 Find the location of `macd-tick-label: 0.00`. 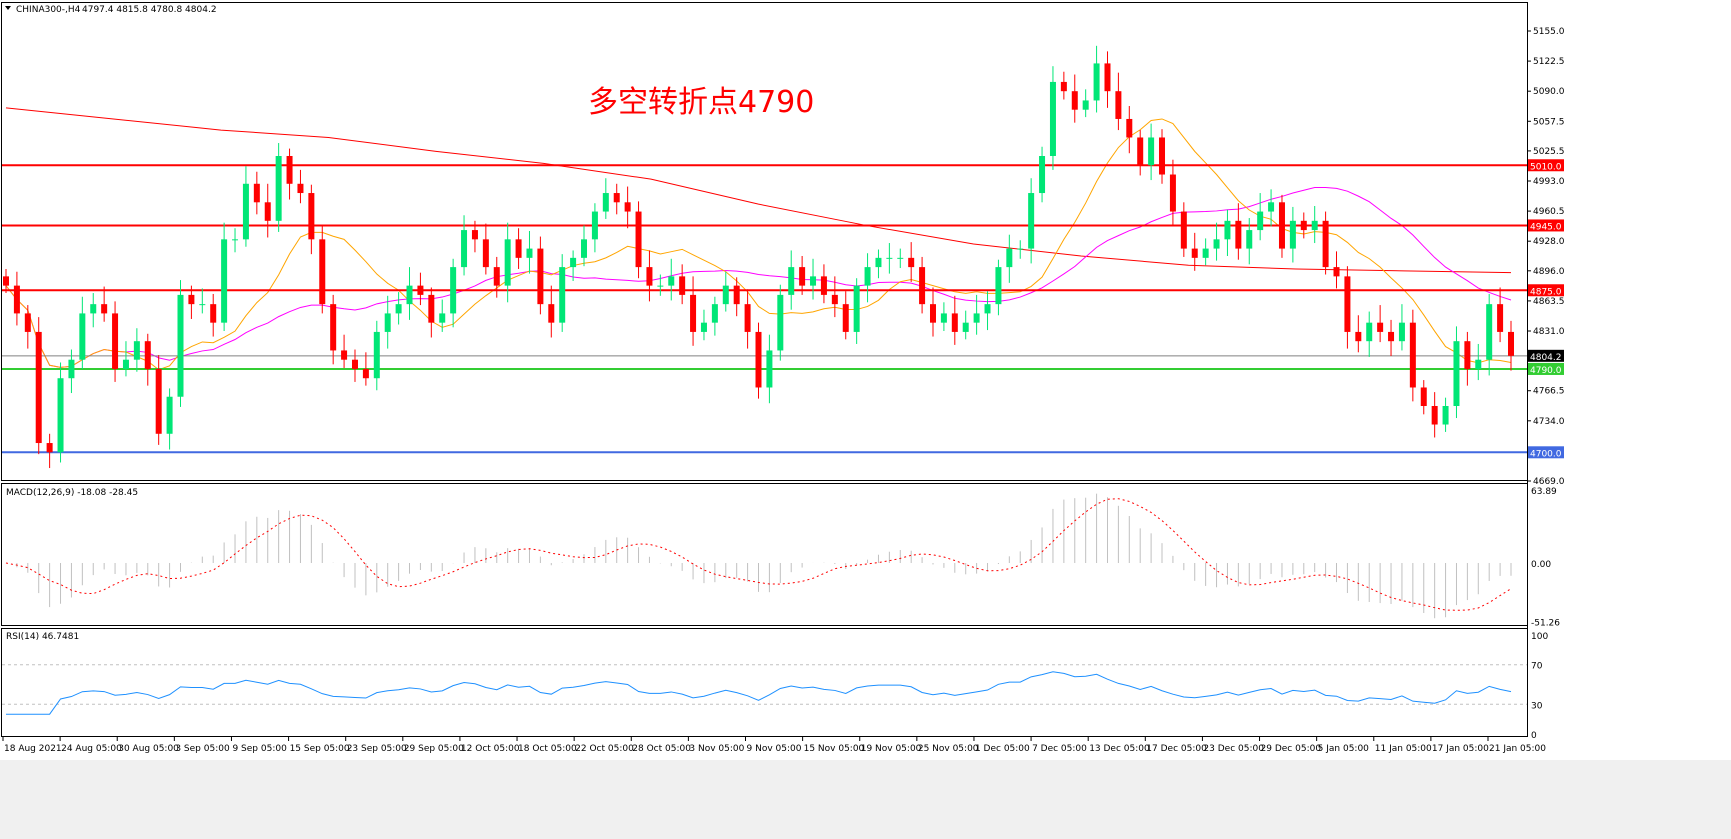

macd-tick-label: 0.00 is located at coordinates (1541, 565).